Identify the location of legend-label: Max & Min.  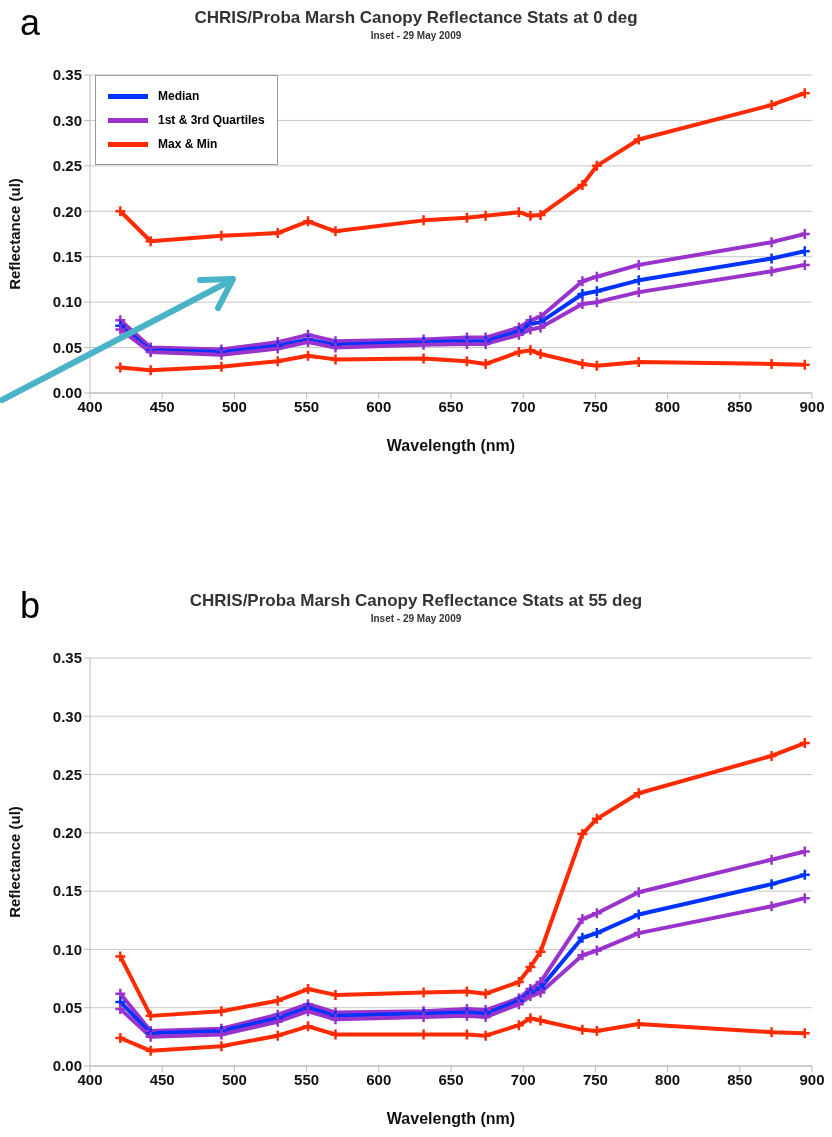
(188, 144).